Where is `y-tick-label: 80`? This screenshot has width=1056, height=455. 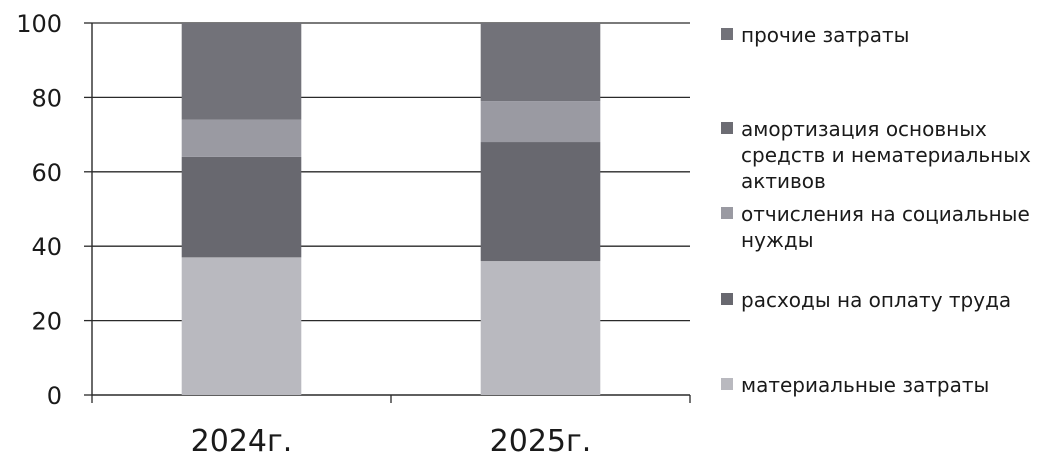
y-tick-label: 80 is located at coordinates (46, 98).